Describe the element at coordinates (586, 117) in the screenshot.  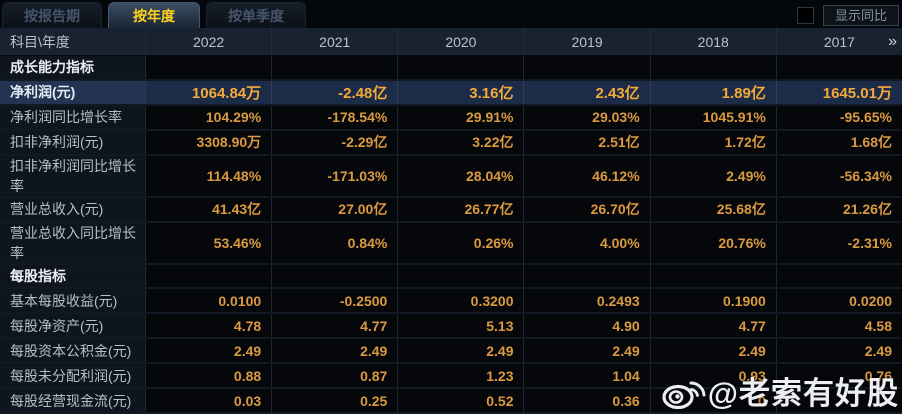
I see `cell-value: 29.03%` at that location.